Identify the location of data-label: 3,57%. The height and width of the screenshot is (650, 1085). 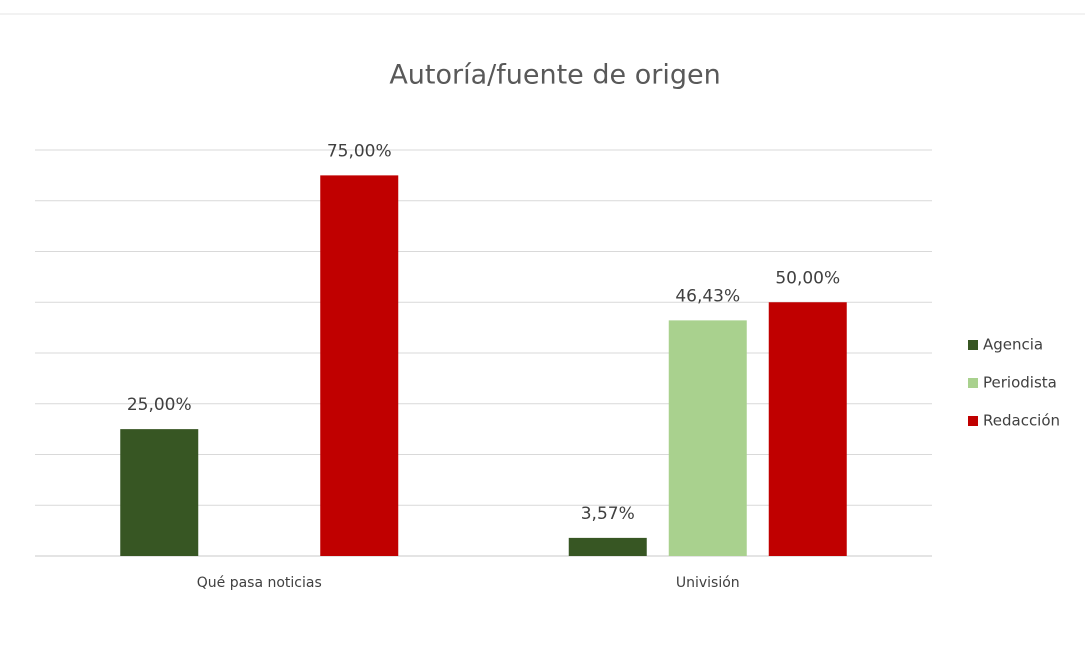
(608, 514).